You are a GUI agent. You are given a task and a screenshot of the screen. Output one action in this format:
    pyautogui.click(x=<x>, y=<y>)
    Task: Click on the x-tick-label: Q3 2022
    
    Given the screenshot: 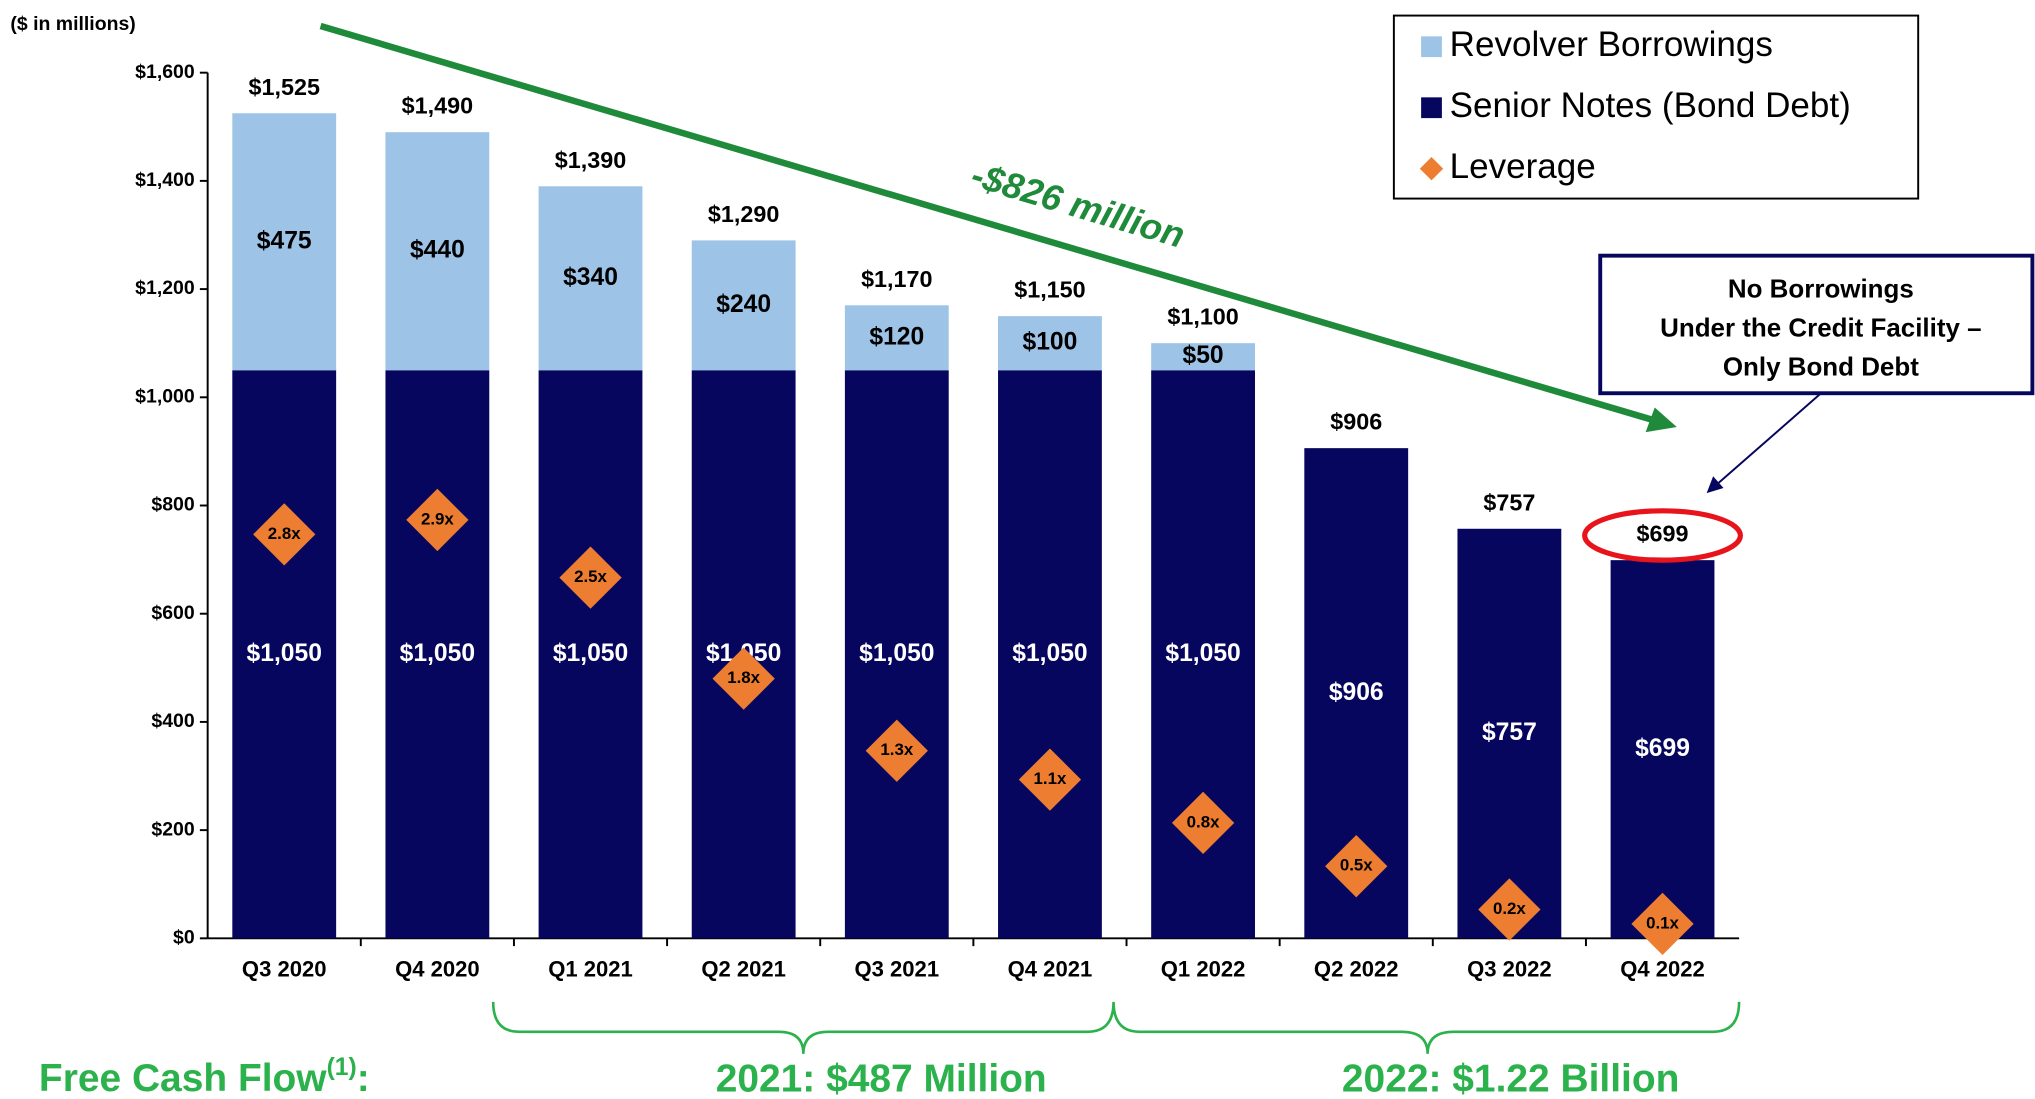 What is the action you would take?
    pyautogui.click(x=1509, y=969)
    